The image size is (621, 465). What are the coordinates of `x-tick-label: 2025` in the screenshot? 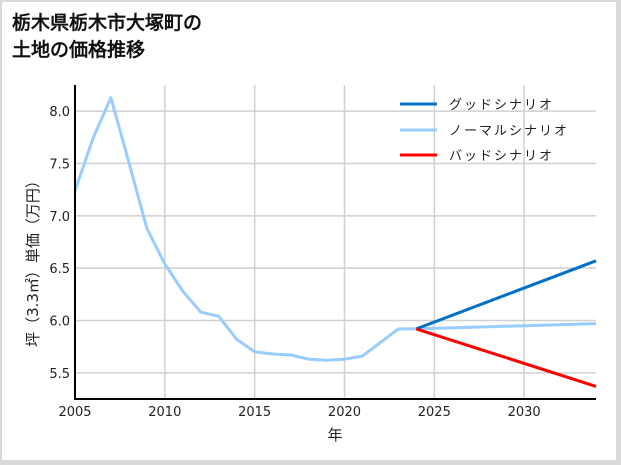 It's located at (434, 412).